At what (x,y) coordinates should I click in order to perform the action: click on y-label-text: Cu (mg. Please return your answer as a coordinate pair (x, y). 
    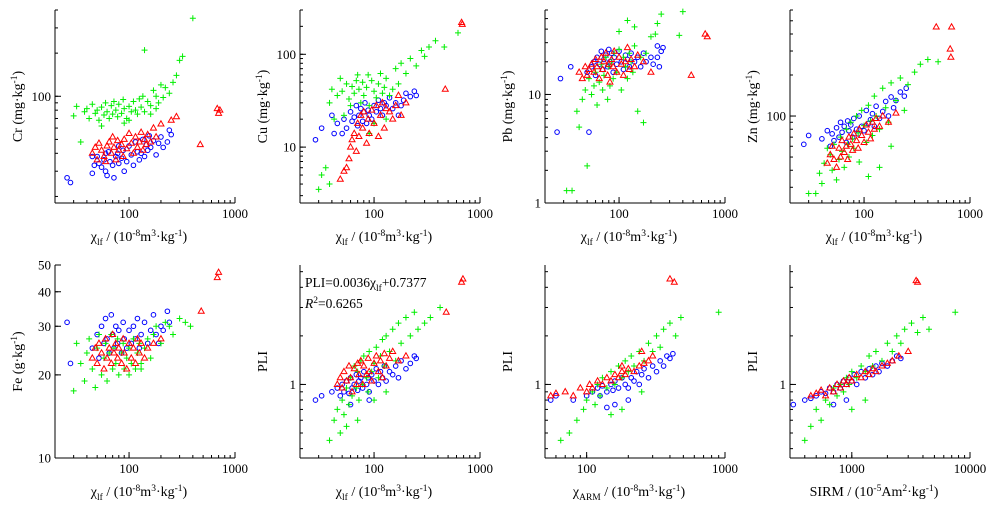
    Looking at the image, I should click on (263, 122).